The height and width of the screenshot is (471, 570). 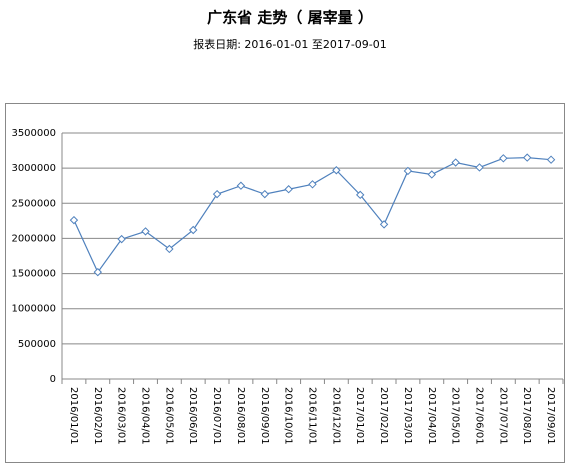 I want to click on x-tick-label: 2016/08/01, so click(x=240, y=416).